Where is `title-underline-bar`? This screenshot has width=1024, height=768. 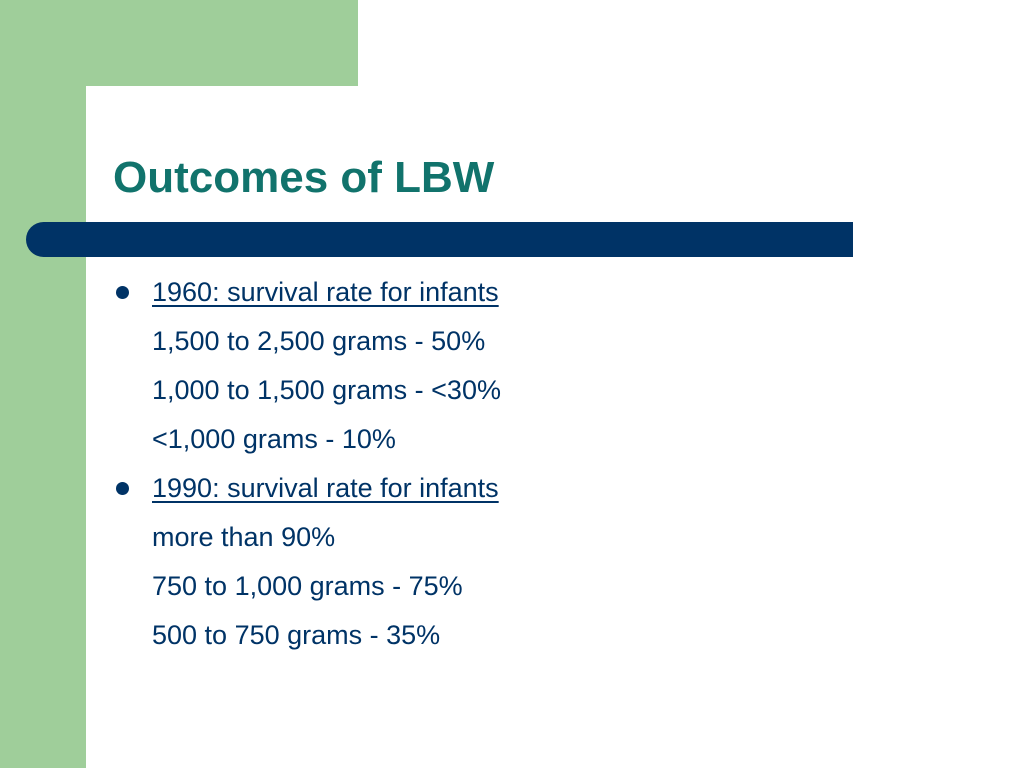
title-underline-bar is located at coordinates (439, 239).